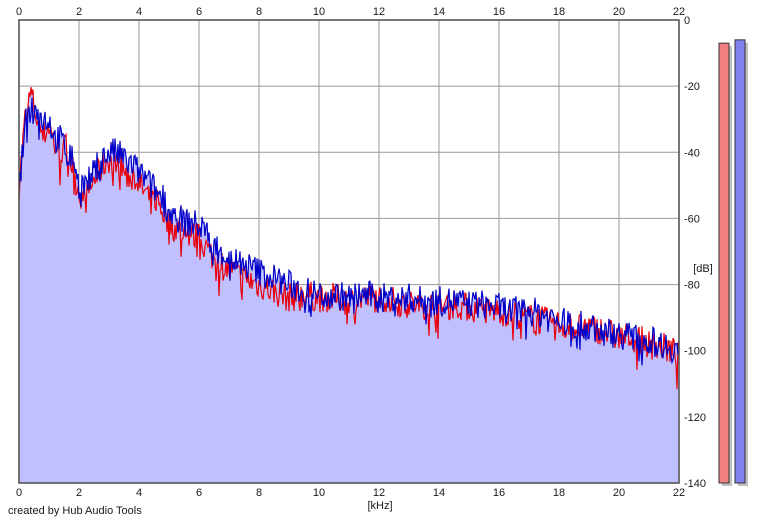  What do you see at coordinates (199, 12) in the screenshot?
I see `x-tick-label-top: 6` at bounding box center [199, 12].